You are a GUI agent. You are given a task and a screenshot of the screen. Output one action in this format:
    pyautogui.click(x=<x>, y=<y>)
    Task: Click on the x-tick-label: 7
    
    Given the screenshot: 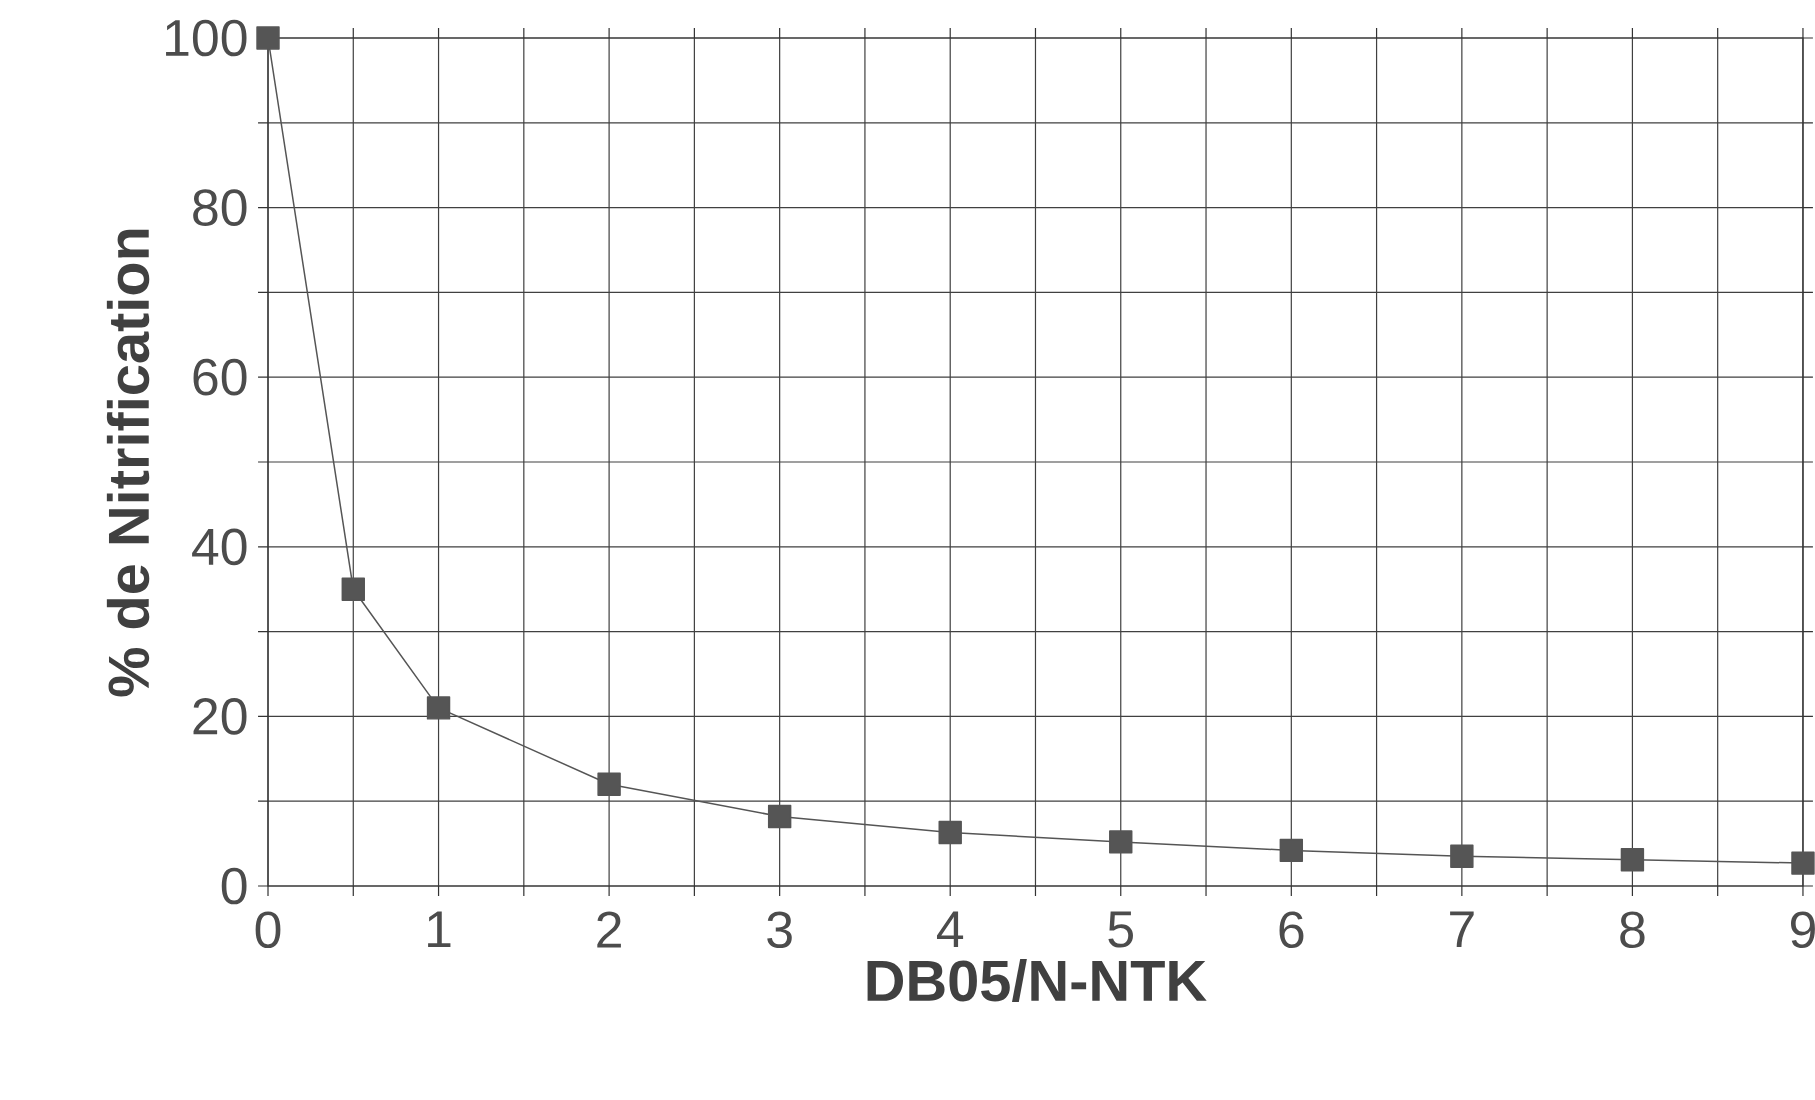 What is the action you would take?
    pyautogui.click(x=1462, y=929)
    